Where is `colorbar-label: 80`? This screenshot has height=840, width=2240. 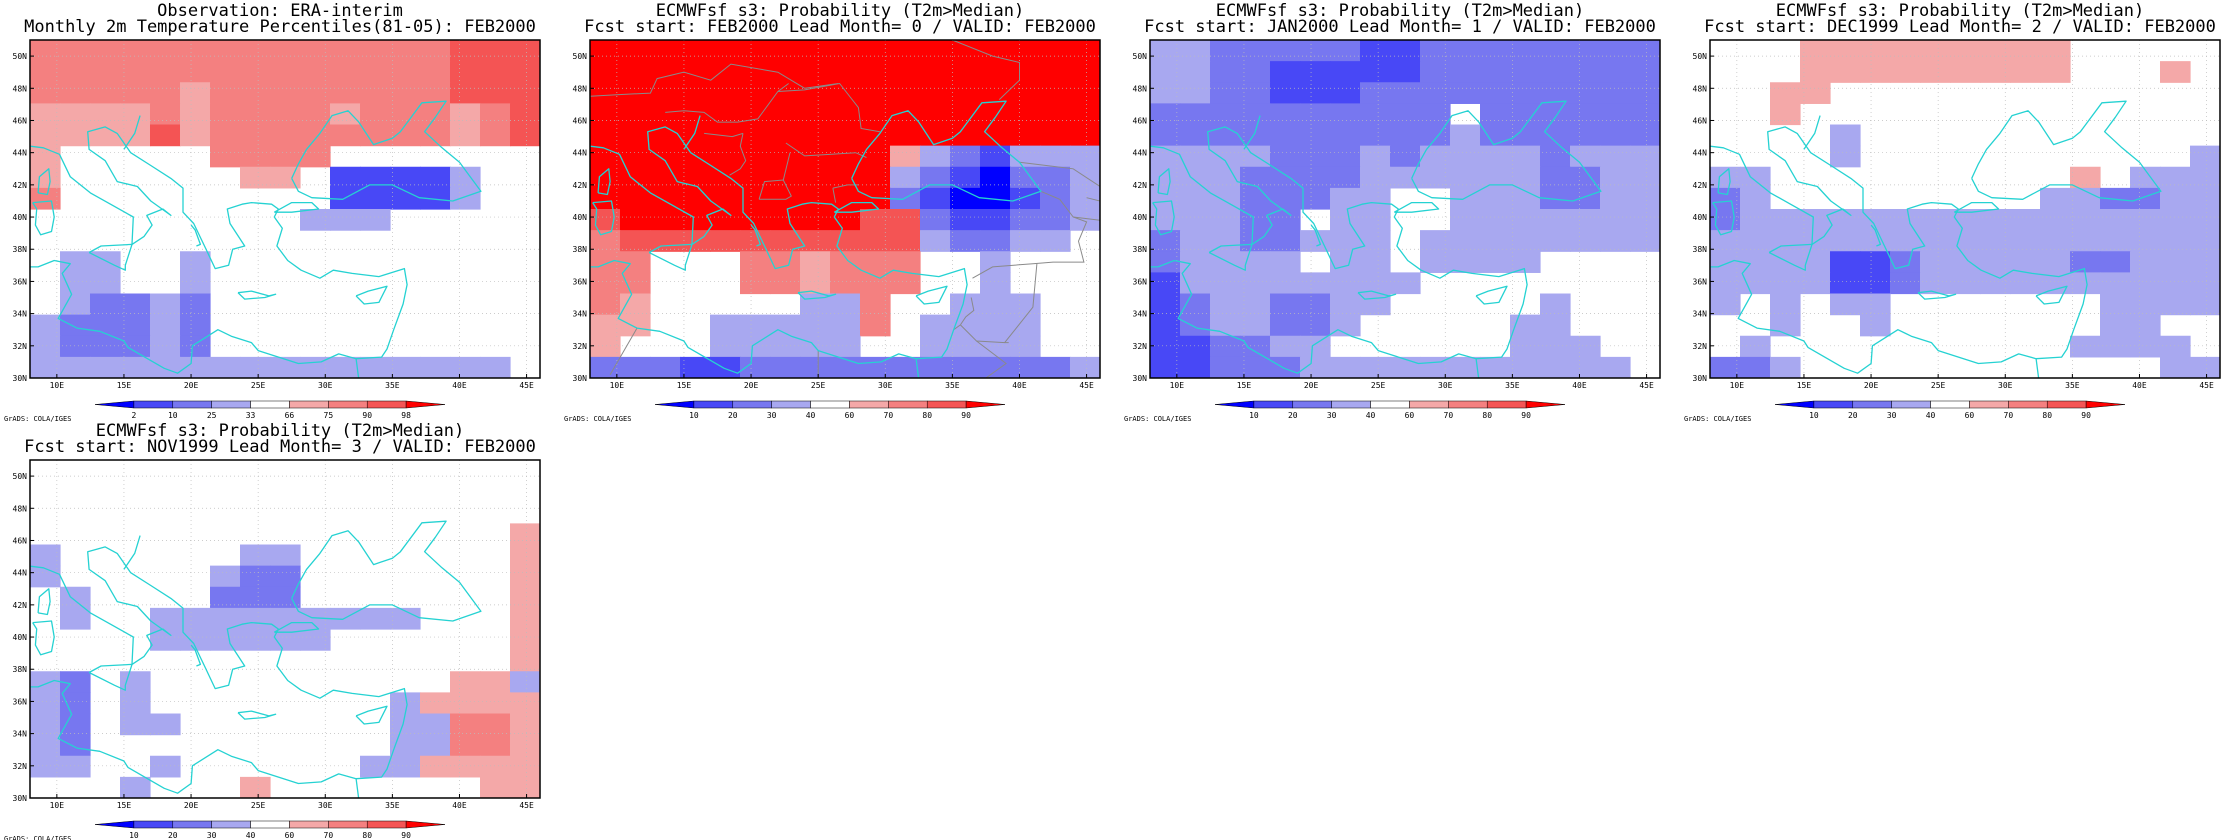
colorbar-label: 80 is located at coordinates (2047, 415).